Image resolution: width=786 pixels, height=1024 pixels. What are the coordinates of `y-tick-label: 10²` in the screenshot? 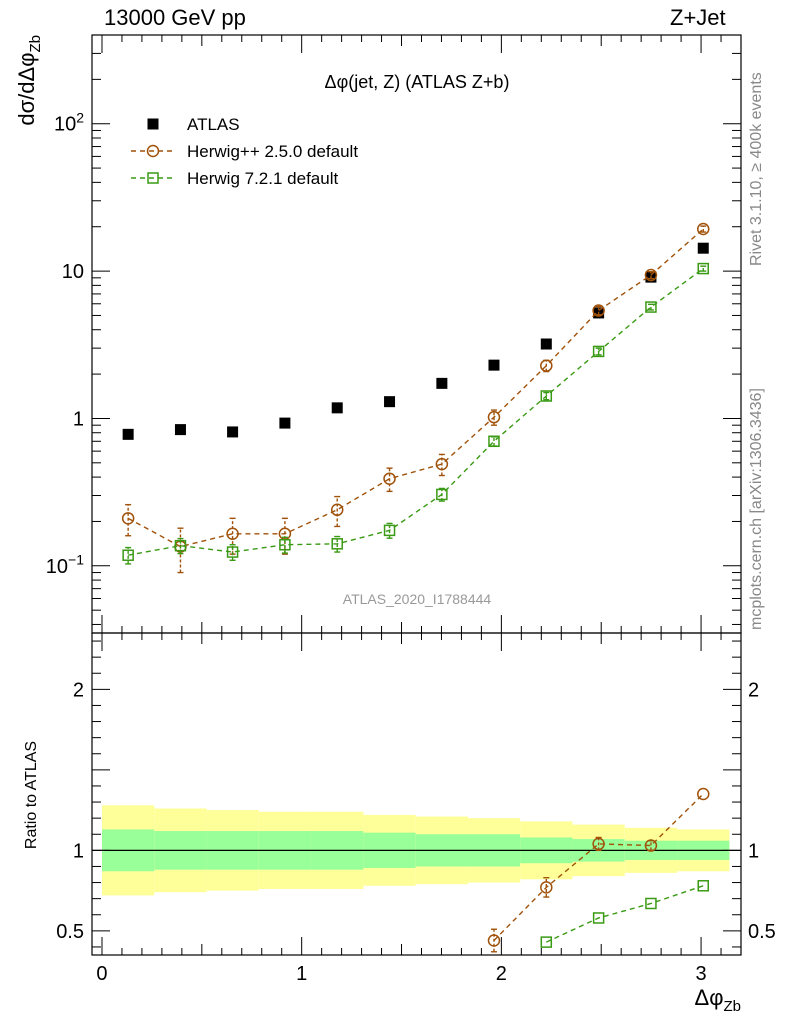 It's located at (69, 122).